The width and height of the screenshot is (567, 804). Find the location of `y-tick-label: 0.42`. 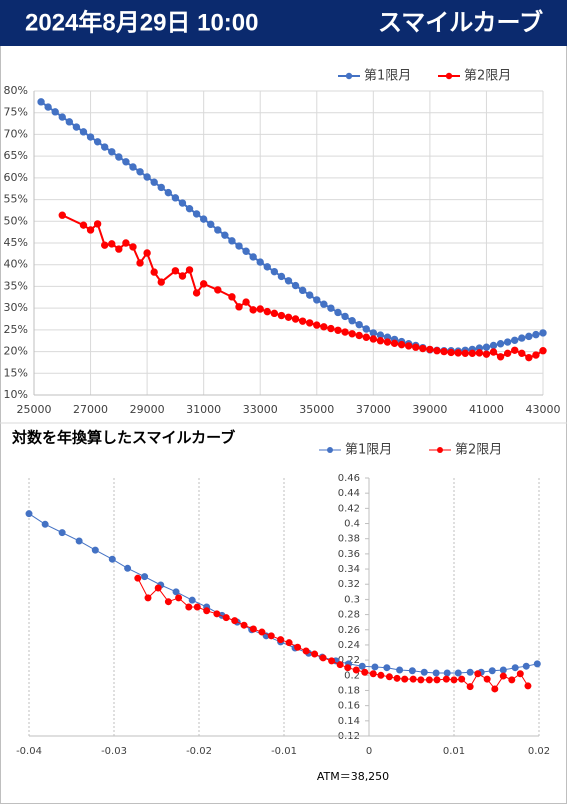

y-tick-label: 0.42 is located at coordinates (349, 508).